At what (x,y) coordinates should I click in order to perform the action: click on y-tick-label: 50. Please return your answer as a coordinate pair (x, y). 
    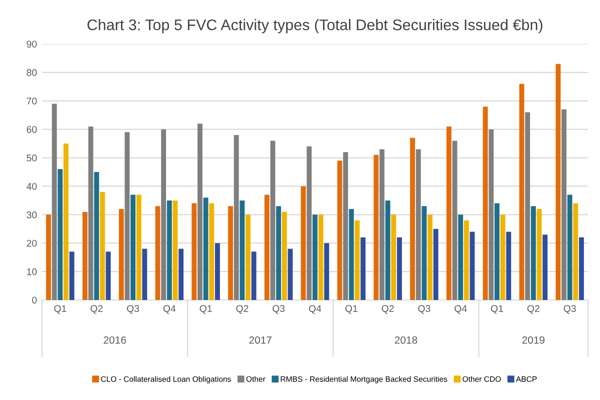
    Looking at the image, I should click on (31, 158).